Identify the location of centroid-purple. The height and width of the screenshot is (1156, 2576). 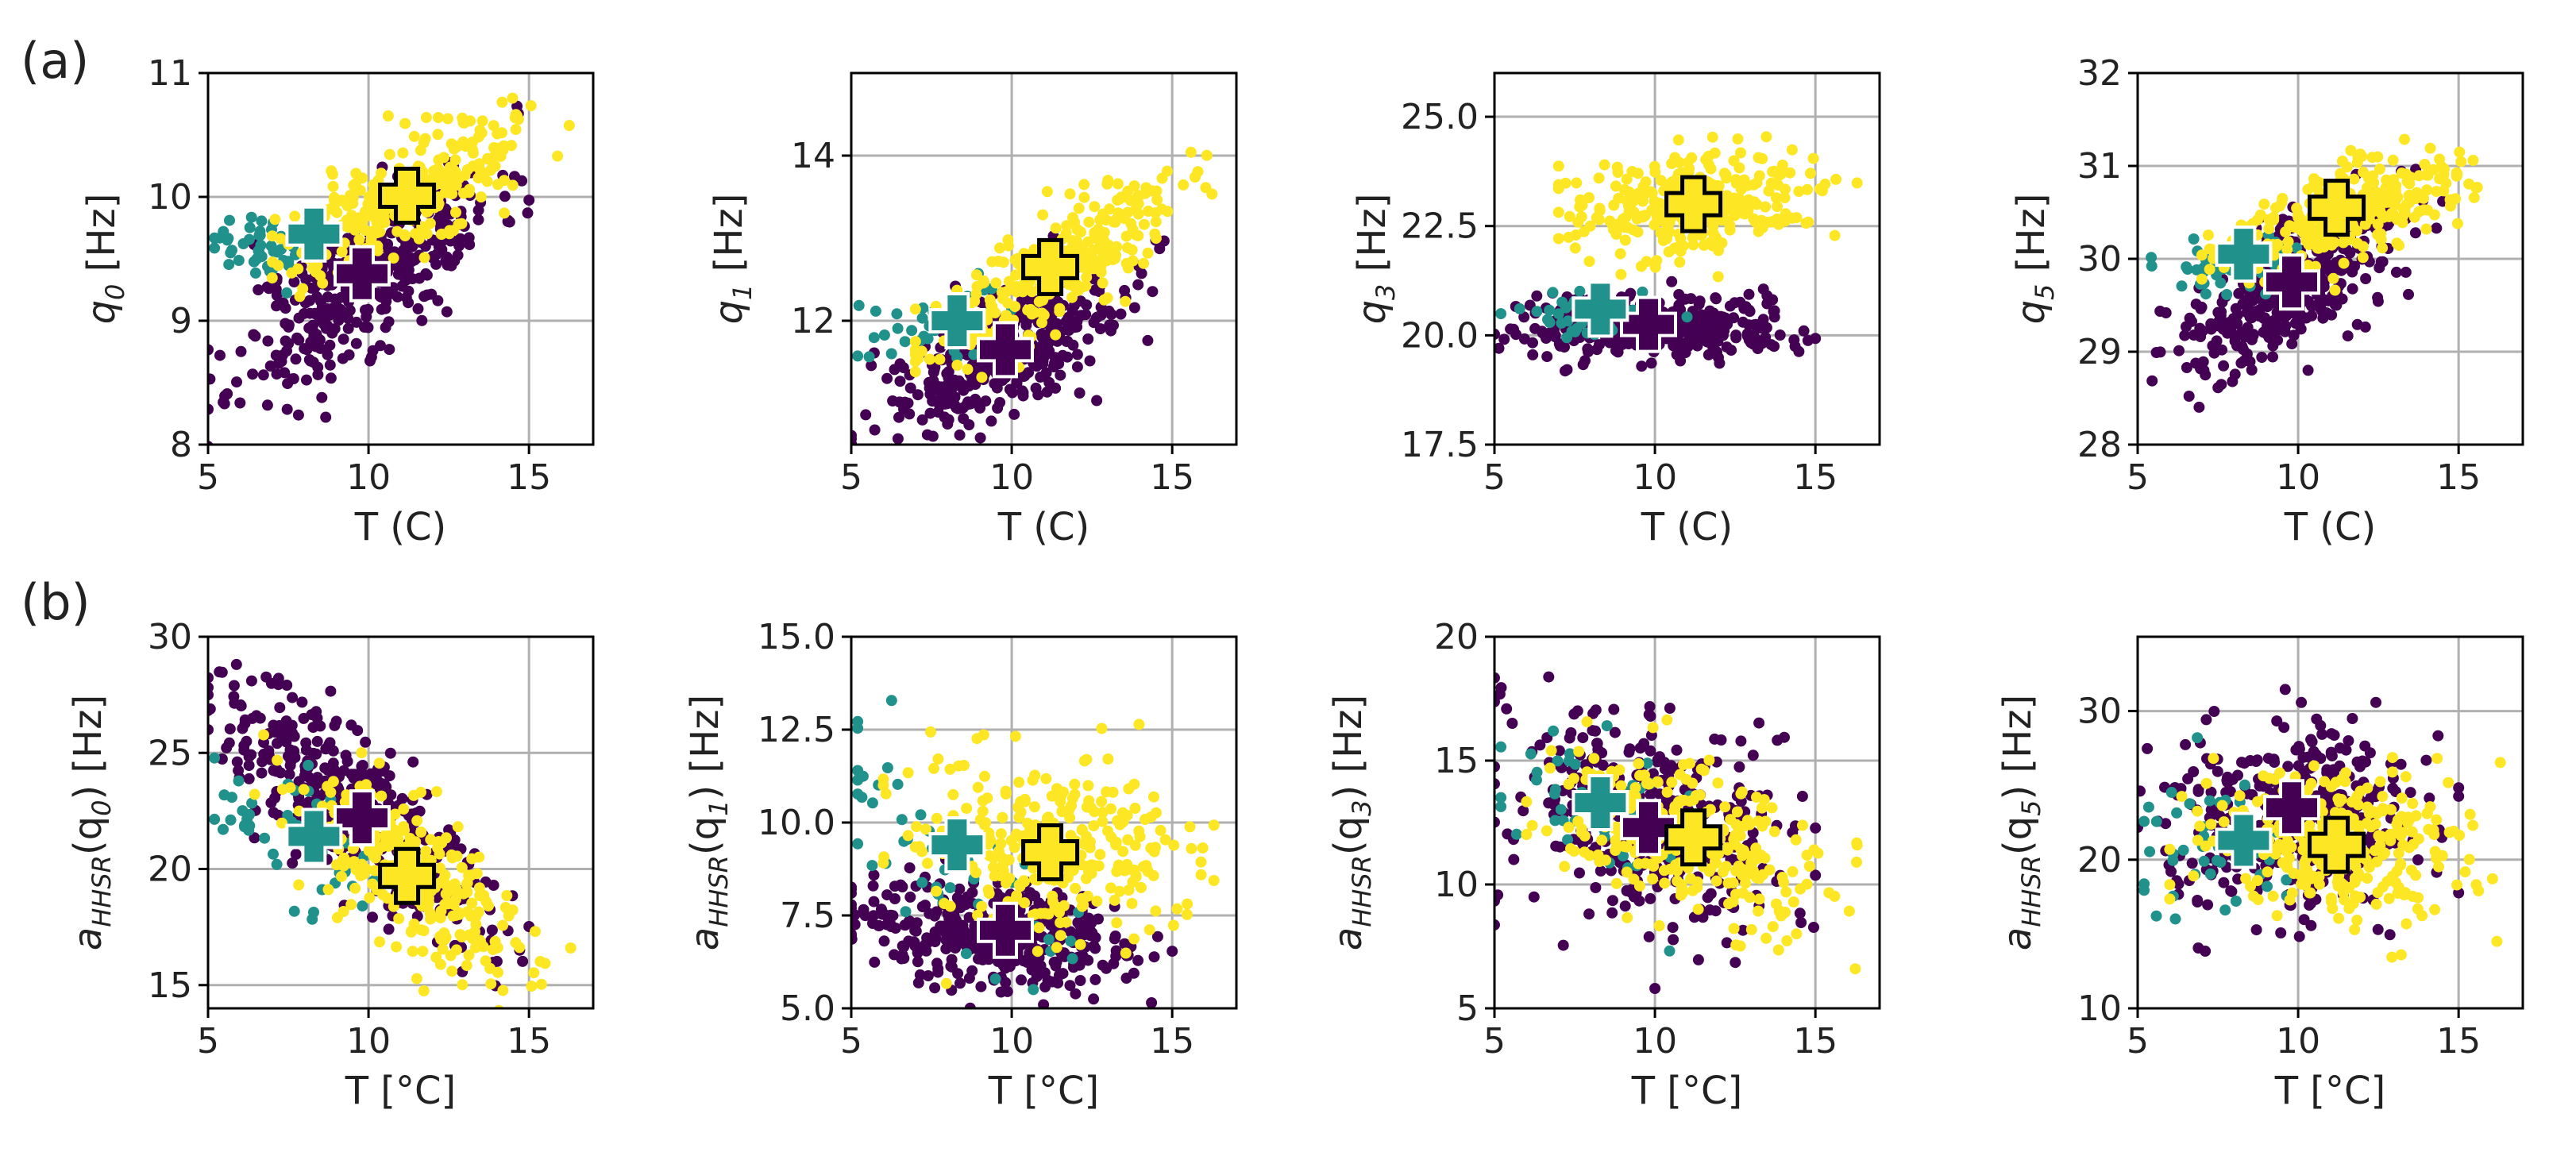
(1006, 930).